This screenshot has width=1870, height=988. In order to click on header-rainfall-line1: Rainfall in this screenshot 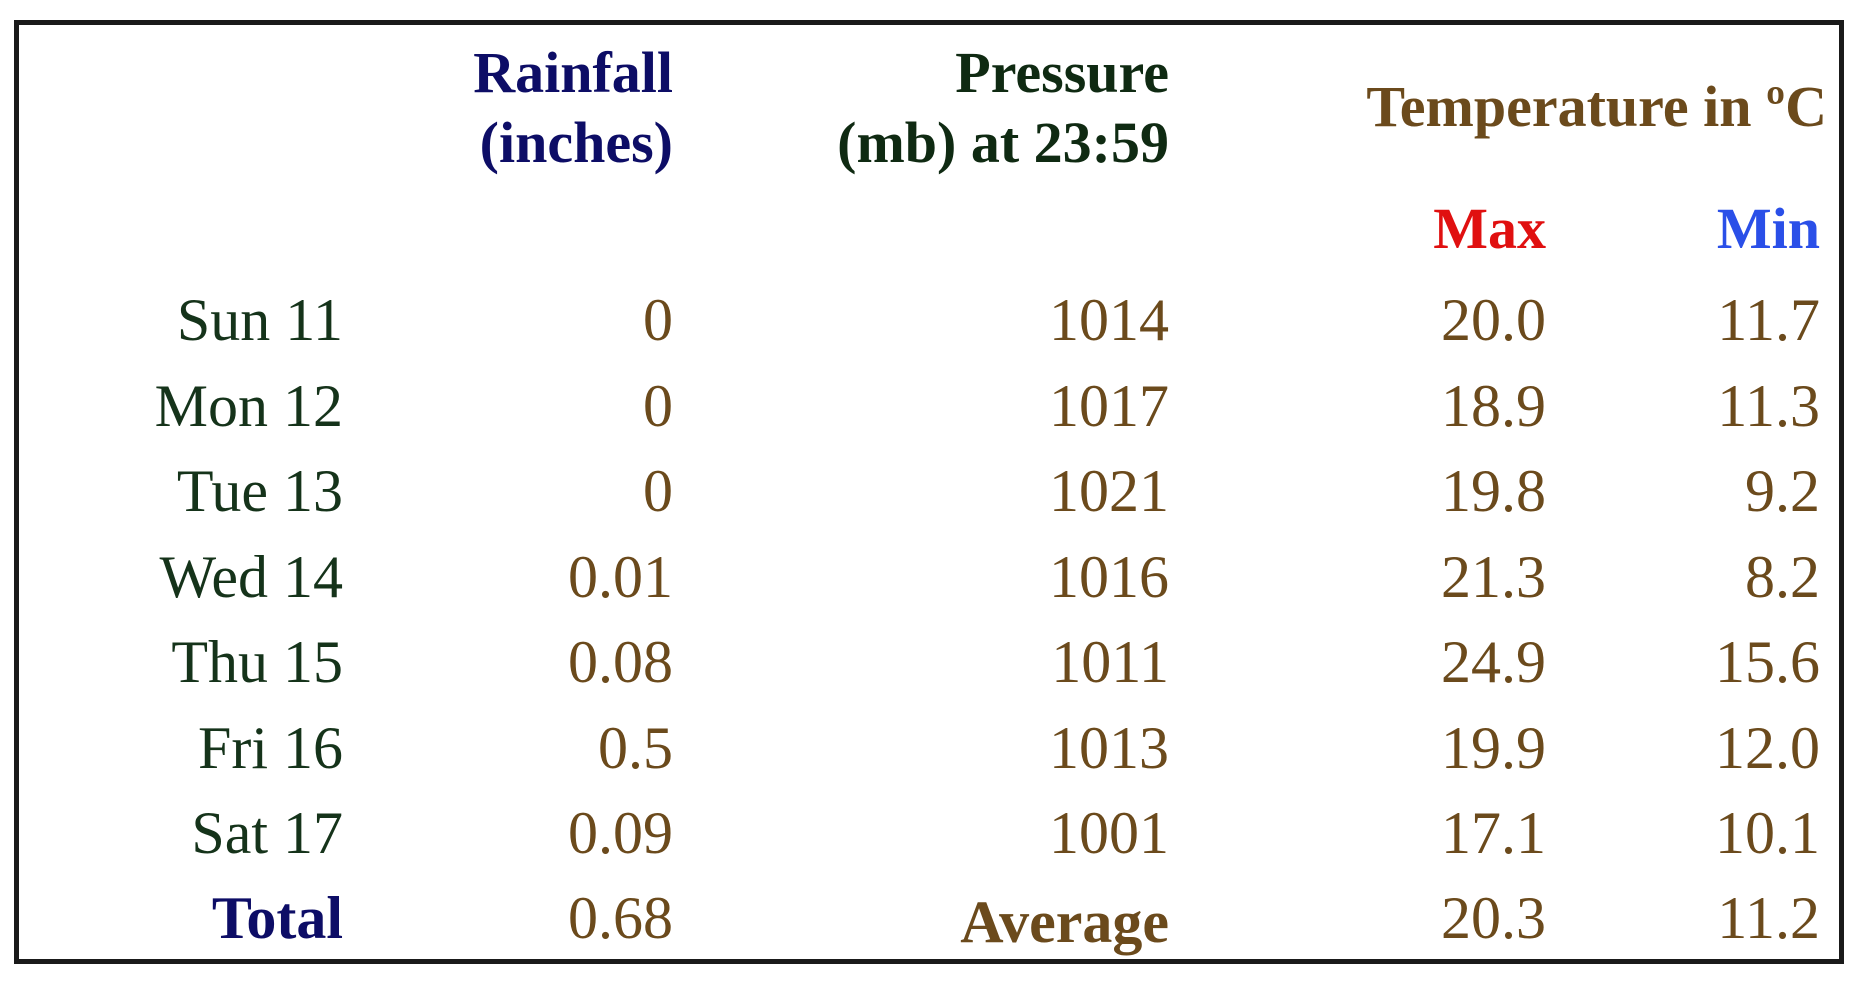, I will do `click(573, 72)`.